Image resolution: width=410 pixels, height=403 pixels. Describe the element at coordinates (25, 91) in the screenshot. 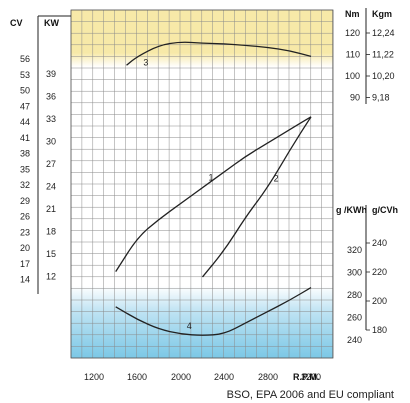

I see `cv-ticks-label: 50` at that location.